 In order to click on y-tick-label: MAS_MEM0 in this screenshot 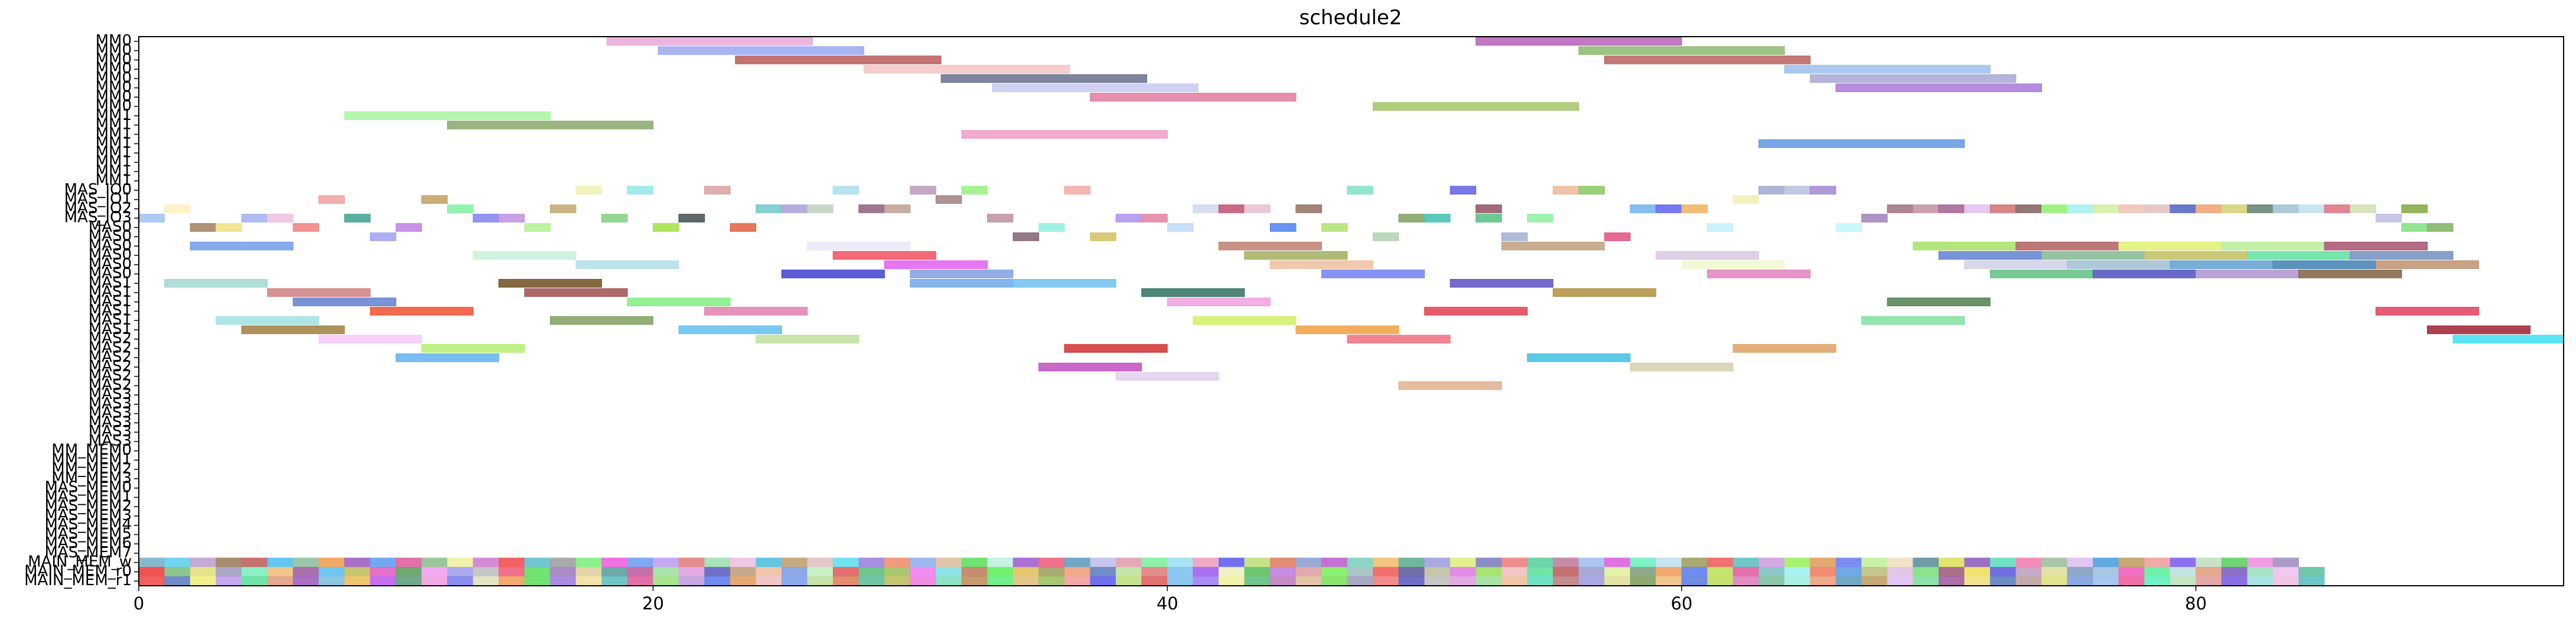, I will do `click(88, 488)`.